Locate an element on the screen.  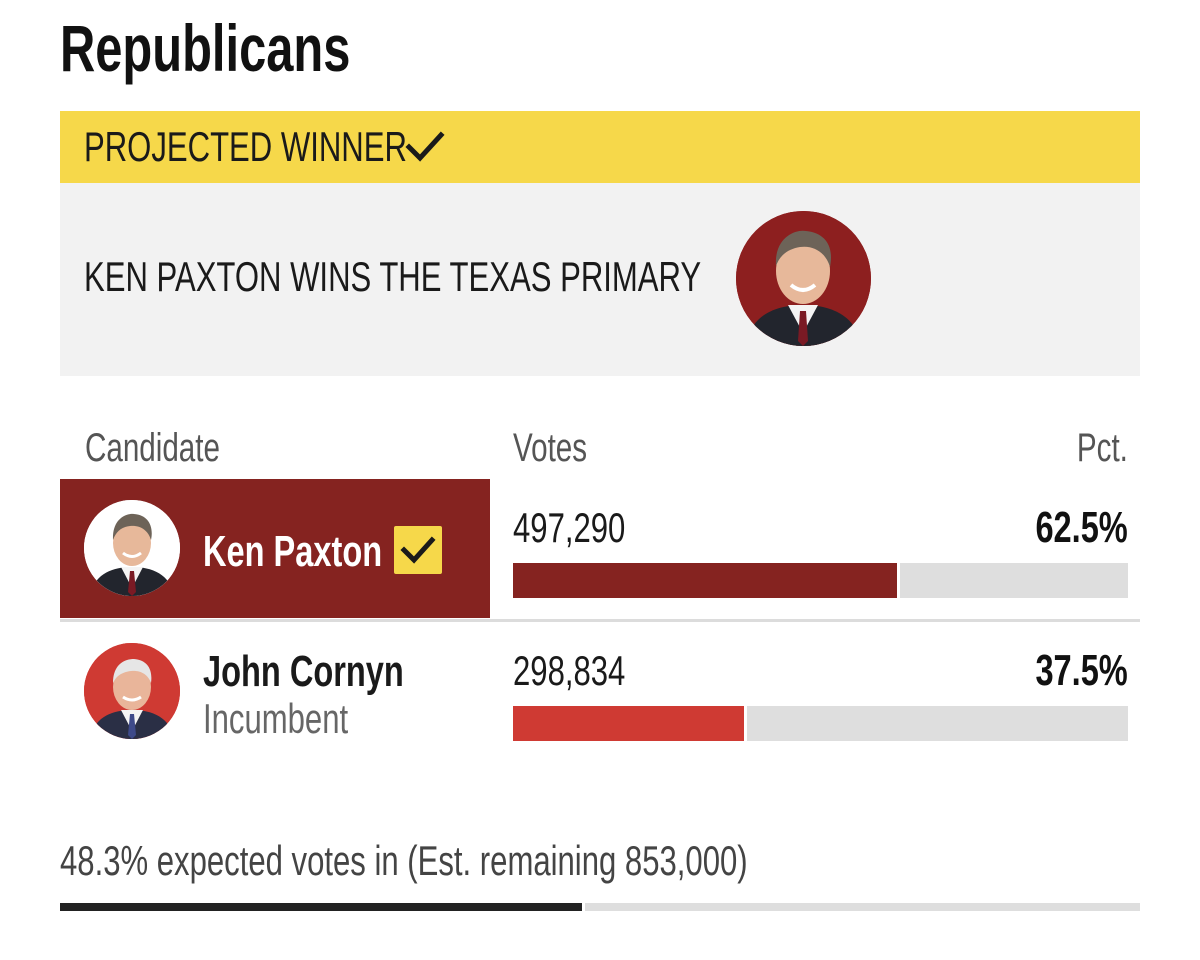
column-header-pct: Pct. is located at coordinates (1102, 448).